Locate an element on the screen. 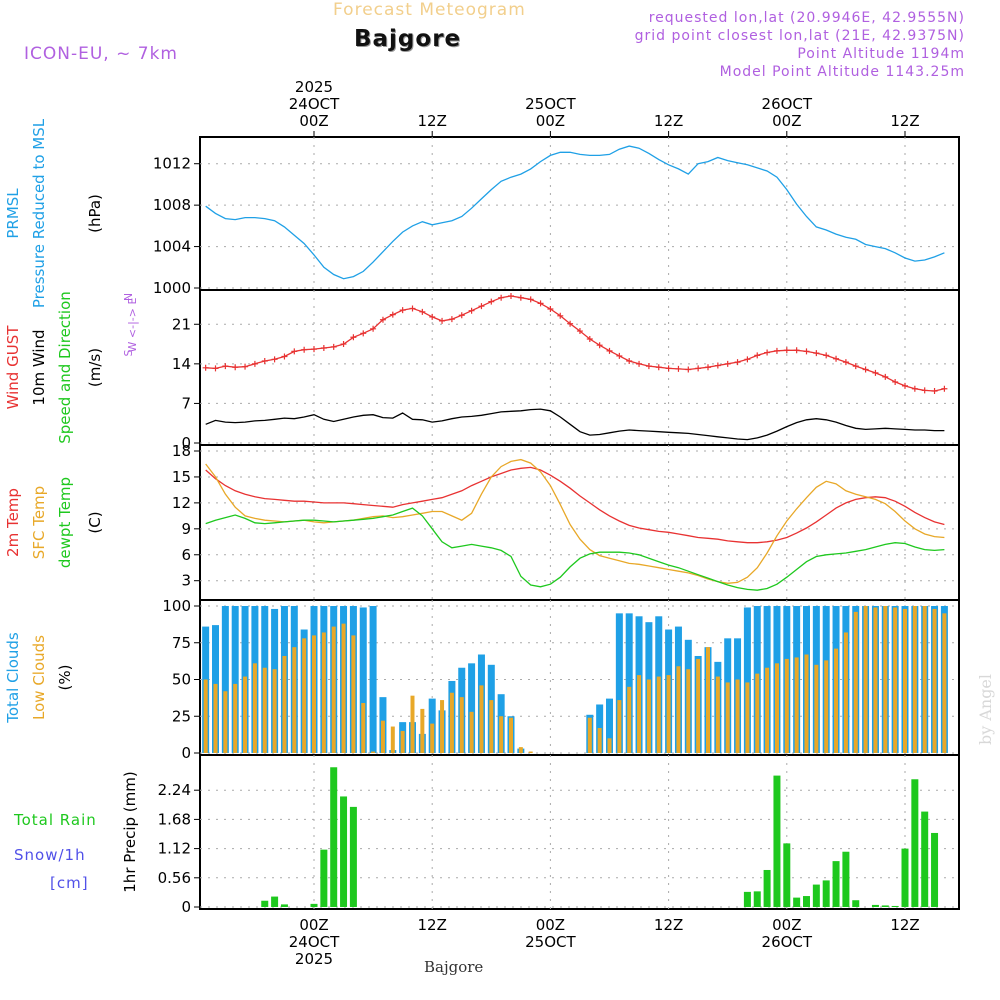  panel-label: Pressure Reduced to MSL is located at coordinates (39, 213).